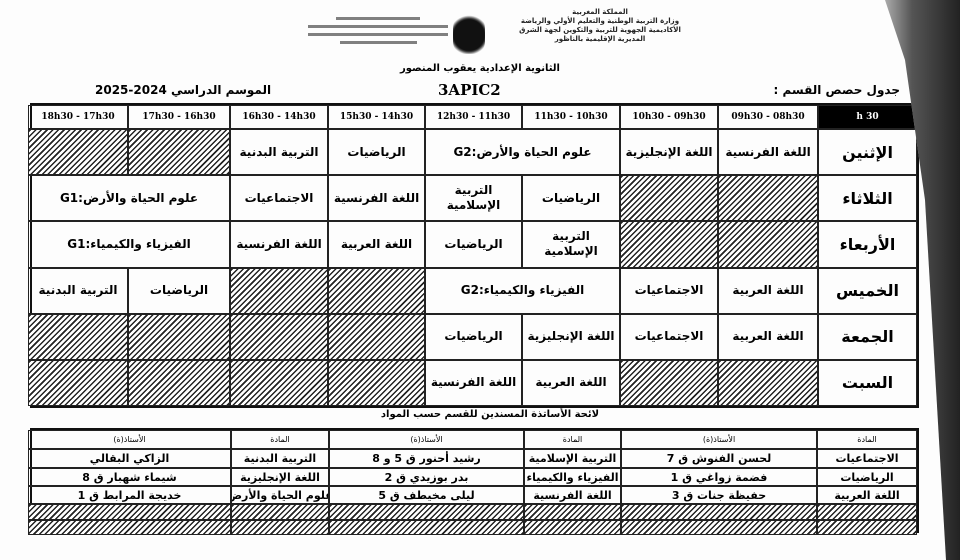  What do you see at coordinates (600, 39) in the screenshot?
I see `ministry-line: المديرية الإقليمية بالناظور` at bounding box center [600, 39].